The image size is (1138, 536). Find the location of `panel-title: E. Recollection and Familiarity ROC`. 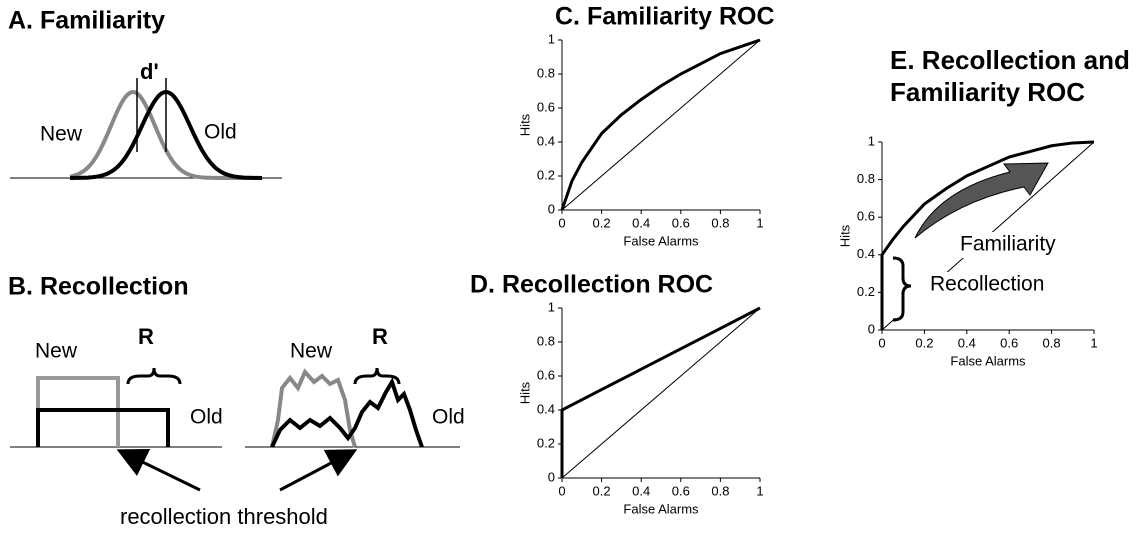

panel-title: E. Recollection and Familiarity ROC is located at coordinates (1010, 76).